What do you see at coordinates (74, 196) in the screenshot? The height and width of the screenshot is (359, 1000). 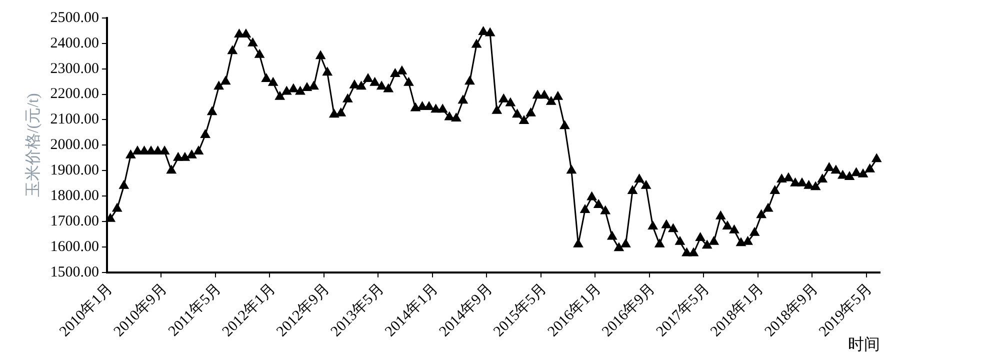 I see `y-tick-label: 1800.00` at bounding box center [74, 196].